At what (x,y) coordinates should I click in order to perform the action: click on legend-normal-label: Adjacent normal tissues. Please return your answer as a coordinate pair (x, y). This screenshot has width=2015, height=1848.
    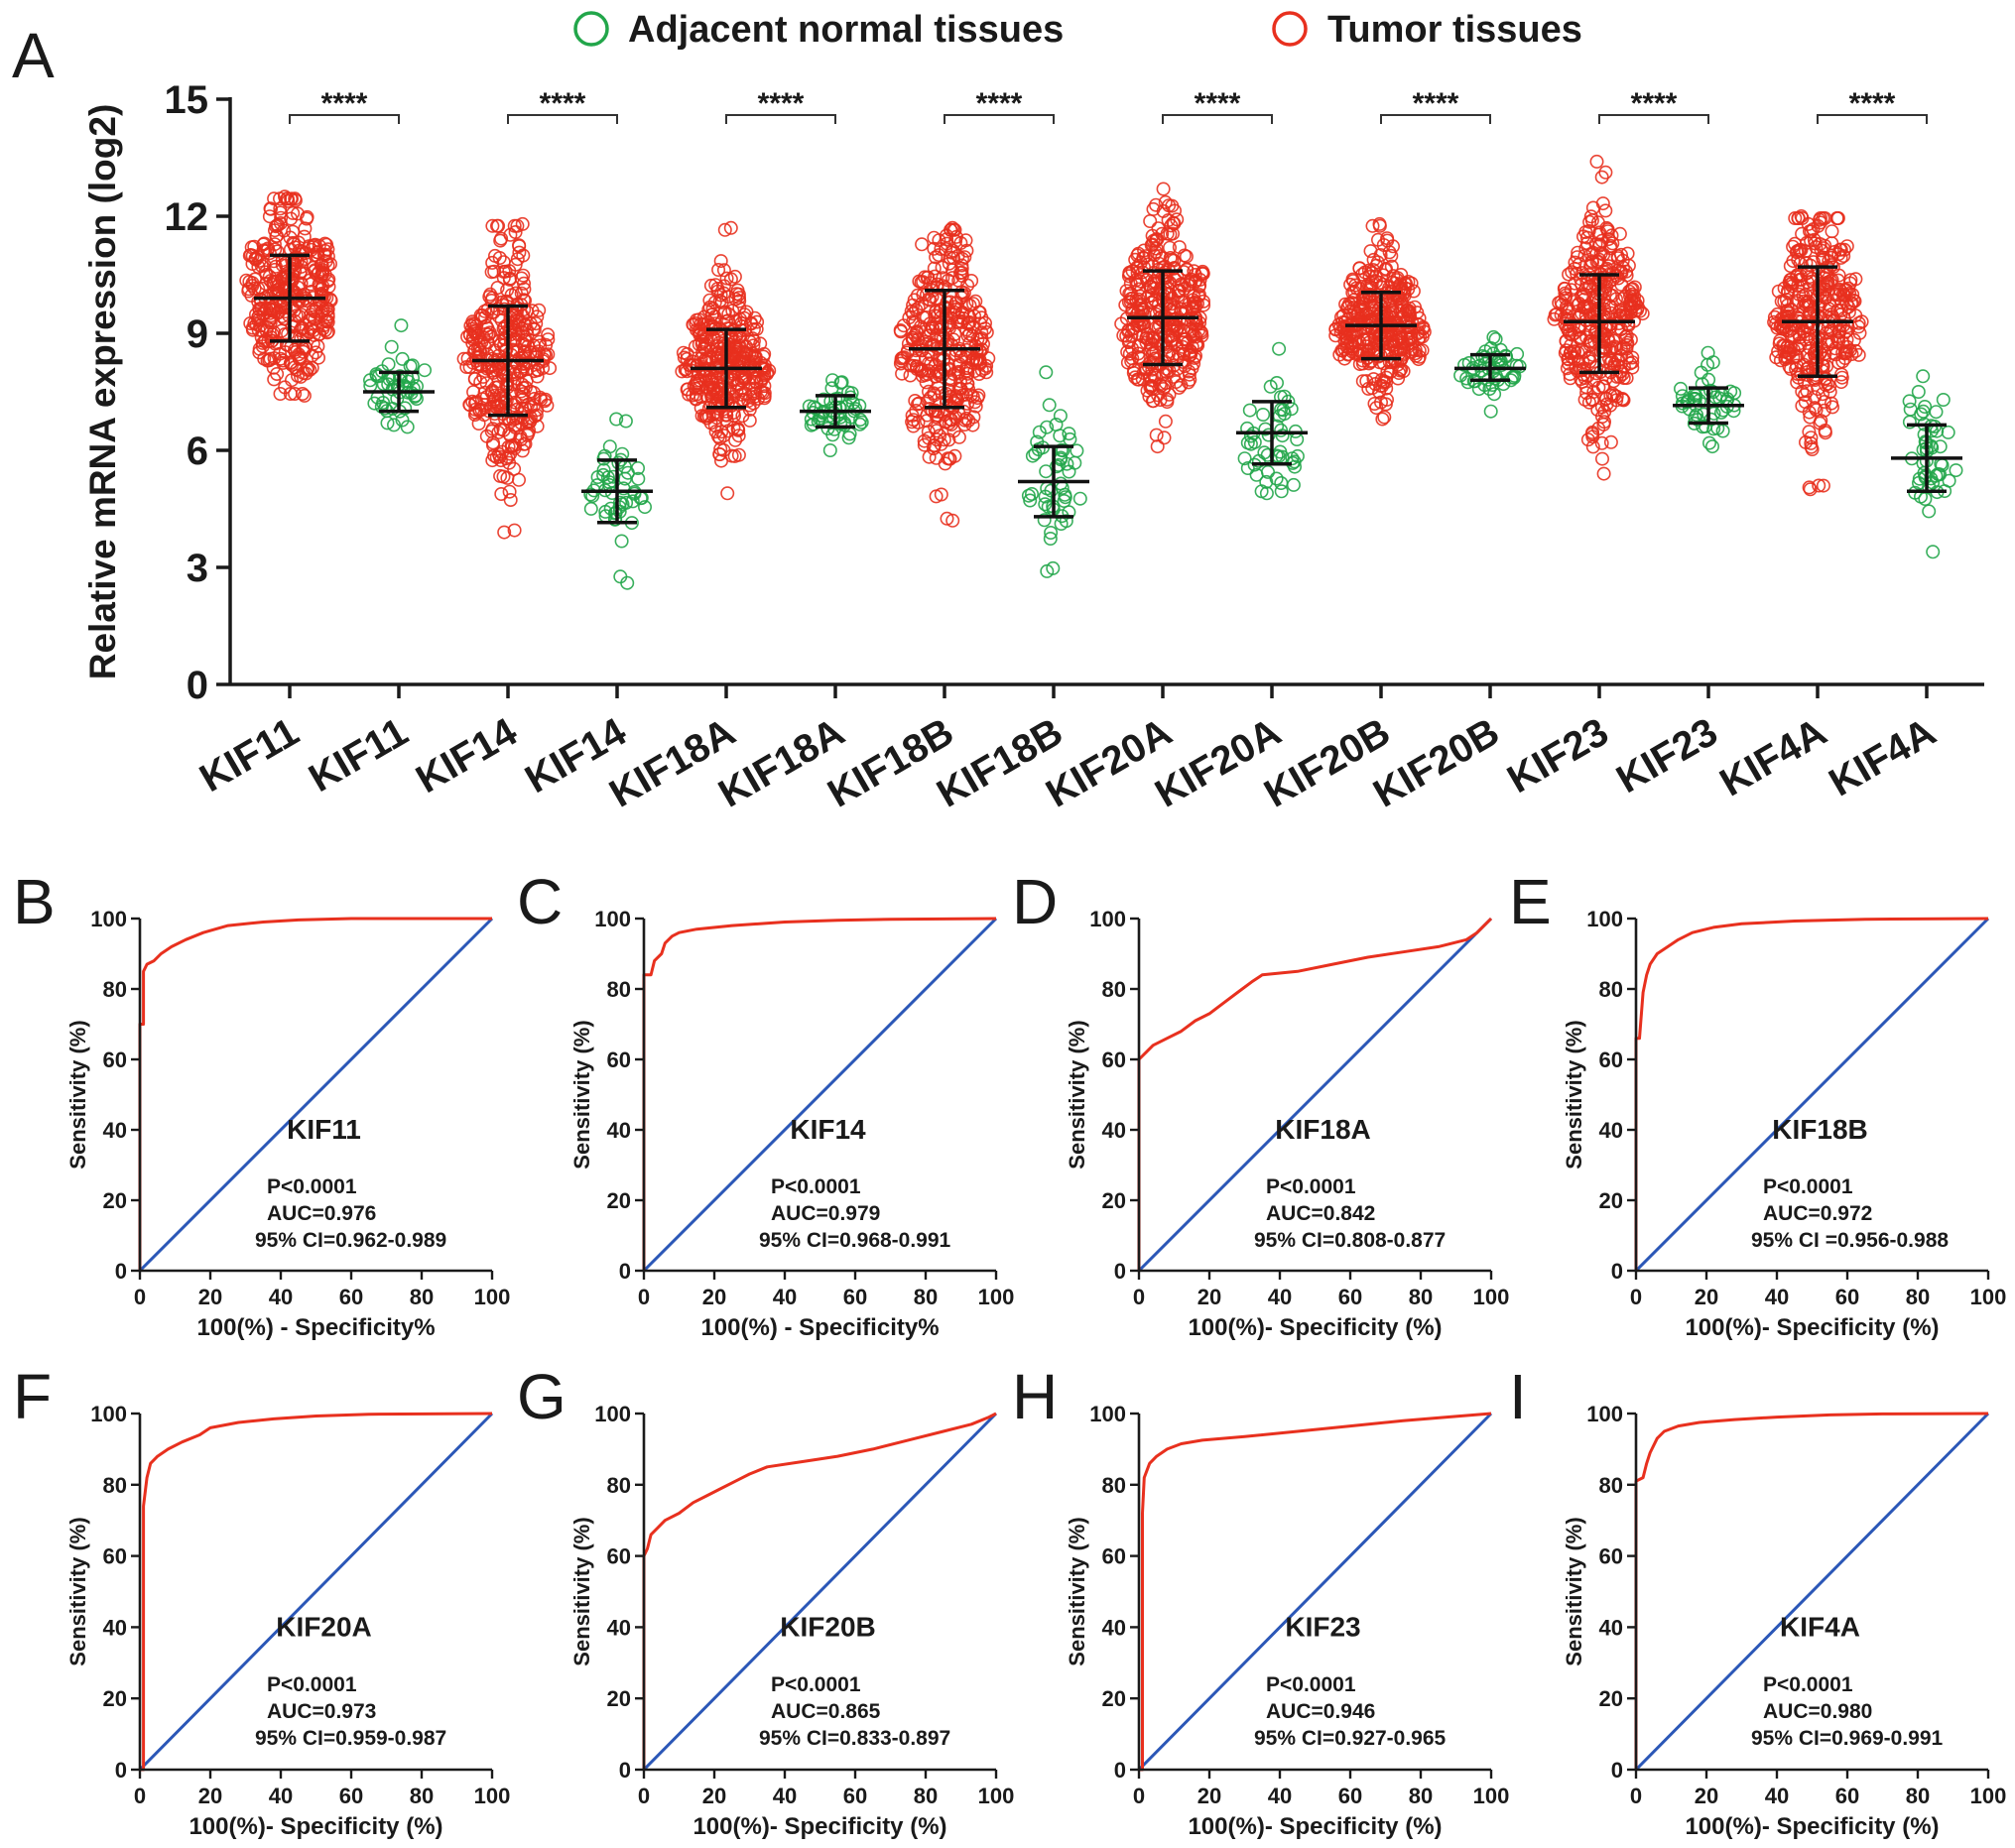
    Looking at the image, I should click on (846, 30).